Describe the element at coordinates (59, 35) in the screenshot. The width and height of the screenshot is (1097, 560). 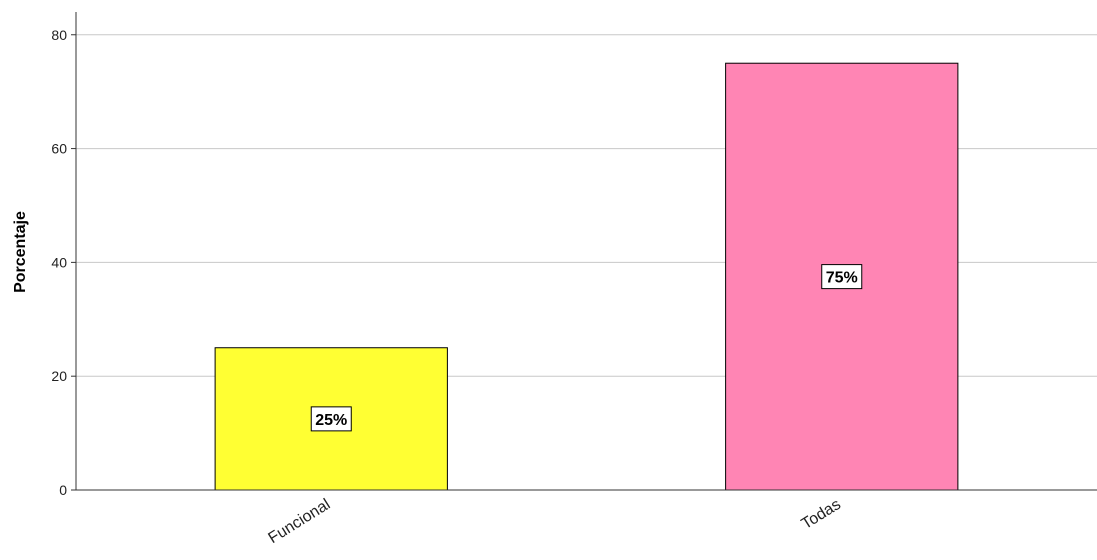
I see `y-tick-label: 80` at that location.